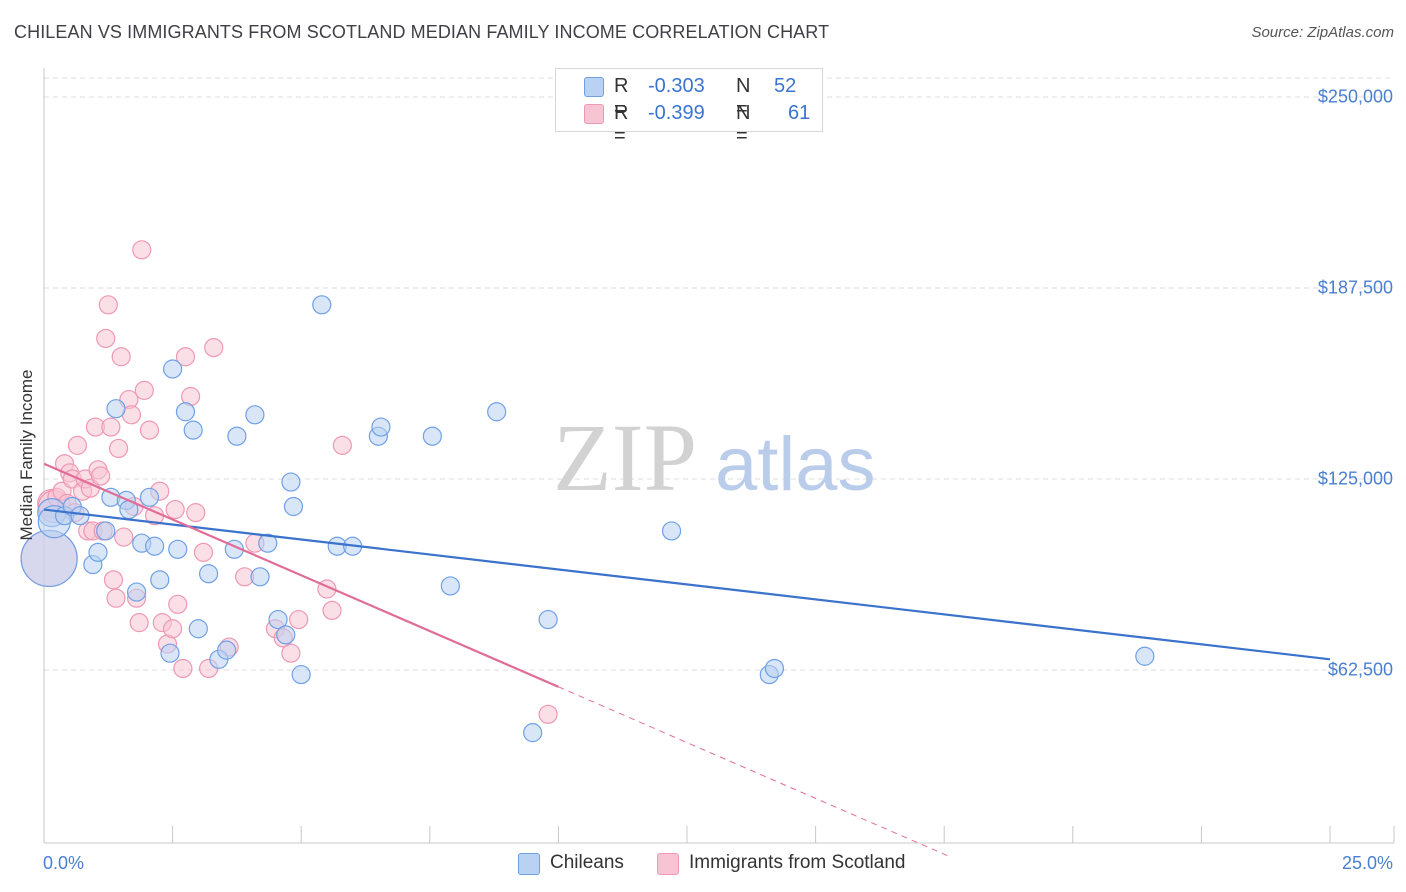 The width and height of the screenshot is (1406, 892). What do you see at coordinates (668, 864) in the screenshot?
I see `bottom-legend-swatch-scotland` at bounding box center [668, 864].